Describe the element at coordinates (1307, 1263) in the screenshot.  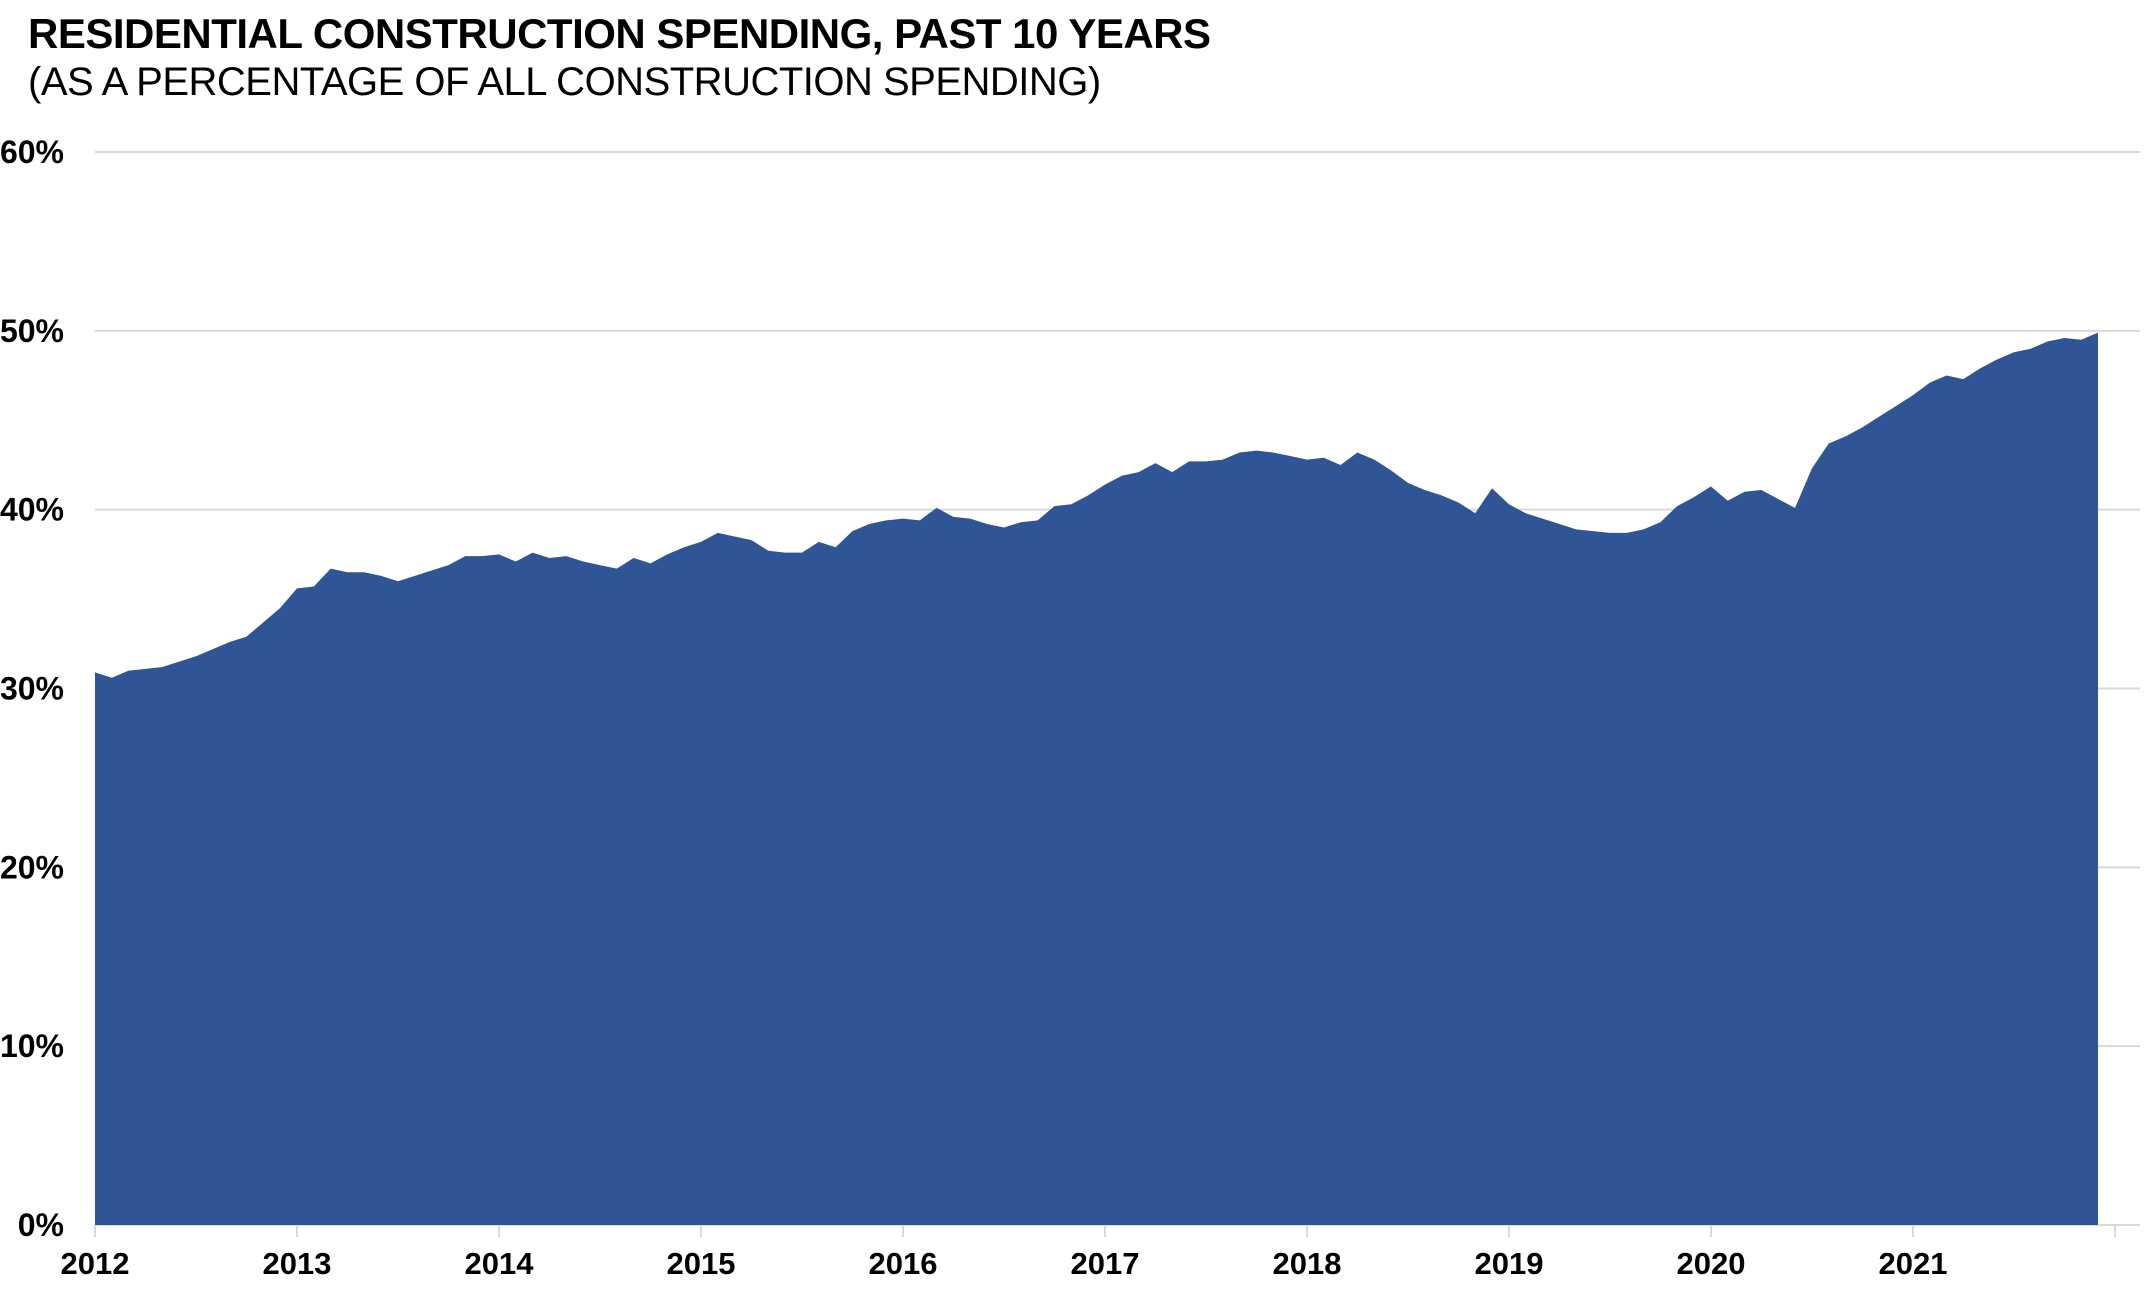
I see `x-tick-label: 2018` at that location.